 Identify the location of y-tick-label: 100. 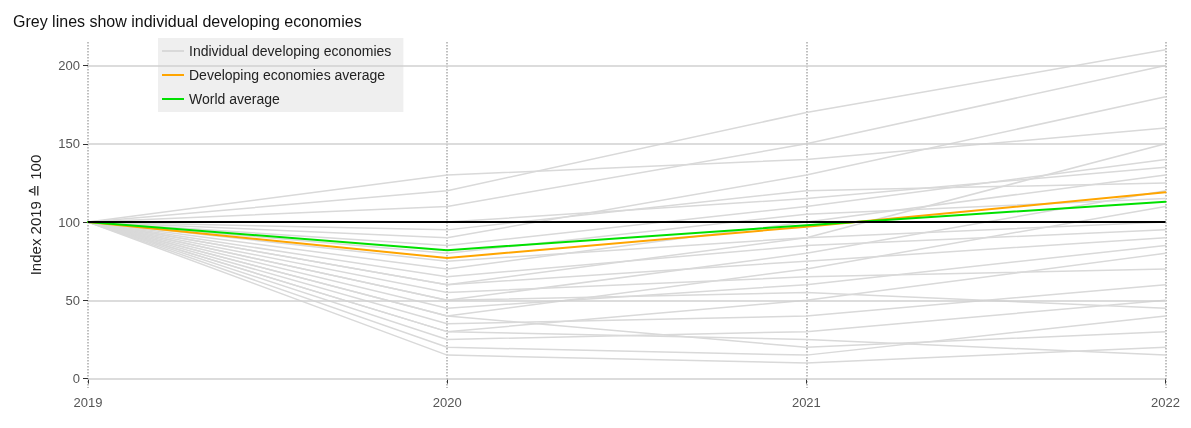
(69, 222).